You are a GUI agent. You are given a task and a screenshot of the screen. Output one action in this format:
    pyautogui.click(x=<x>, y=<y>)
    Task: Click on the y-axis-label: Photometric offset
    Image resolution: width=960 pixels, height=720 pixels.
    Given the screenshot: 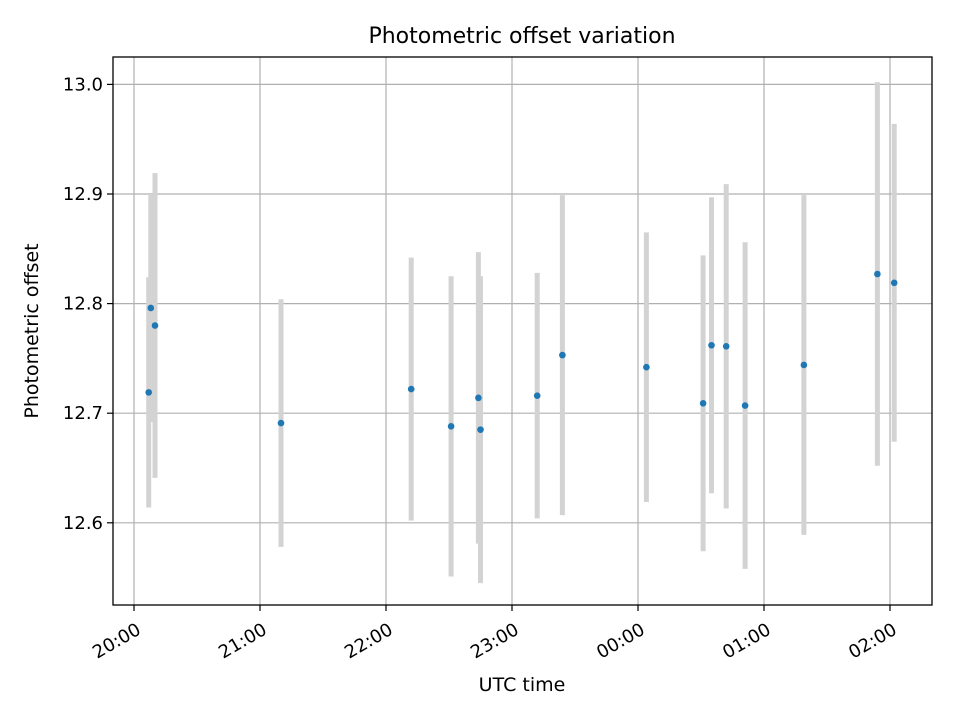 What is the action you would take?
    pyautogui.click(x=32, y=330)
    